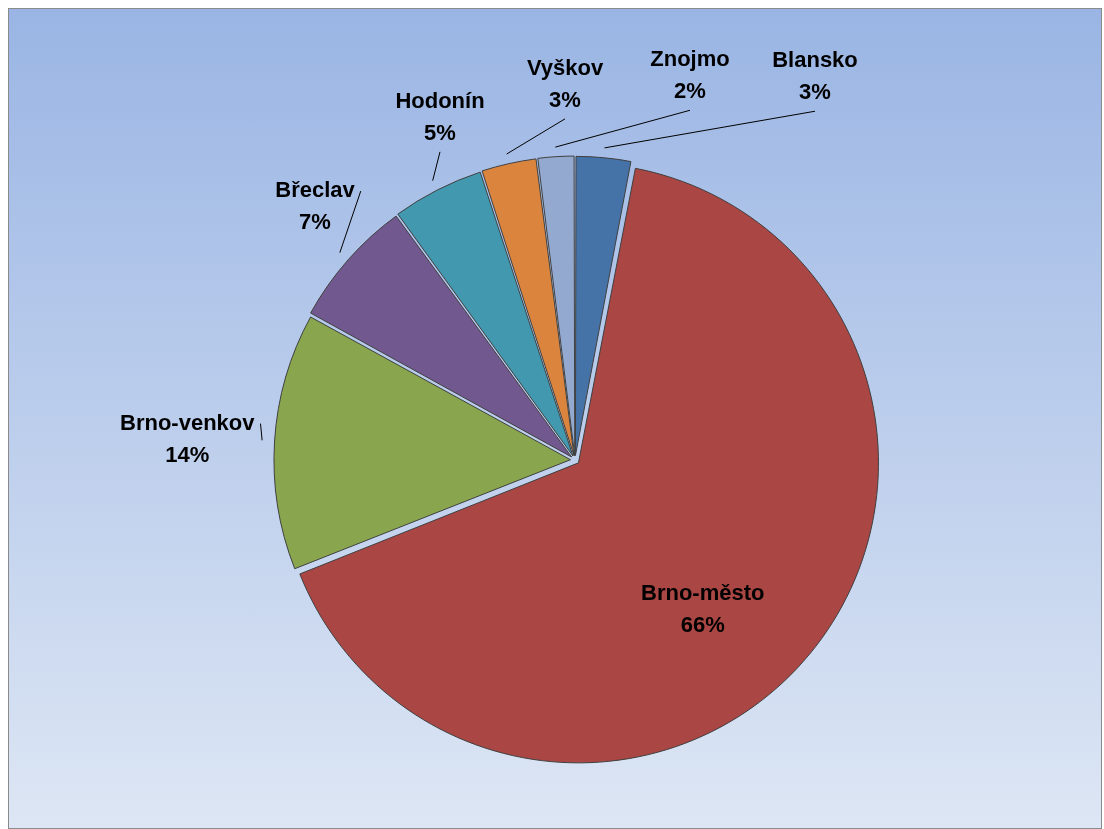 This screenshot has height=829, width=1104. Describe the element at coordinates (188, 422) in the screenshot. I see `slice-label: Brno-venkov` at that location.